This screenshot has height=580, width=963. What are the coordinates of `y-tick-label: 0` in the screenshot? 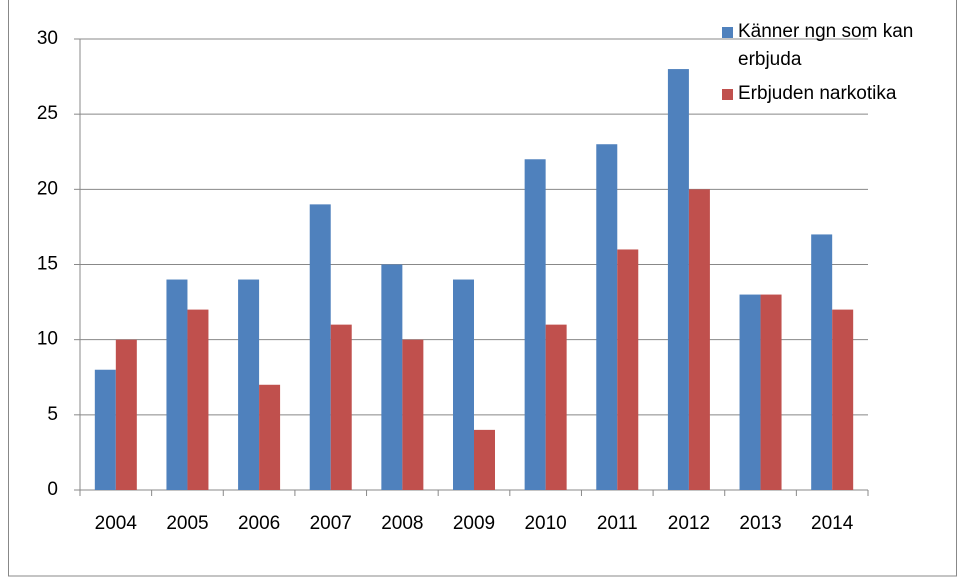 It's located at (52, 489).